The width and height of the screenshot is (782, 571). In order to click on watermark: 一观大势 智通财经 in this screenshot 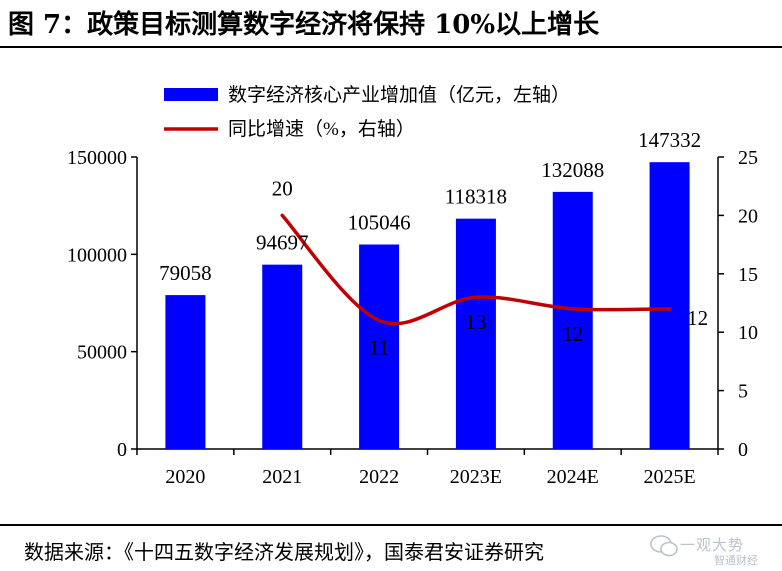, I will do `click(716, 549)`.